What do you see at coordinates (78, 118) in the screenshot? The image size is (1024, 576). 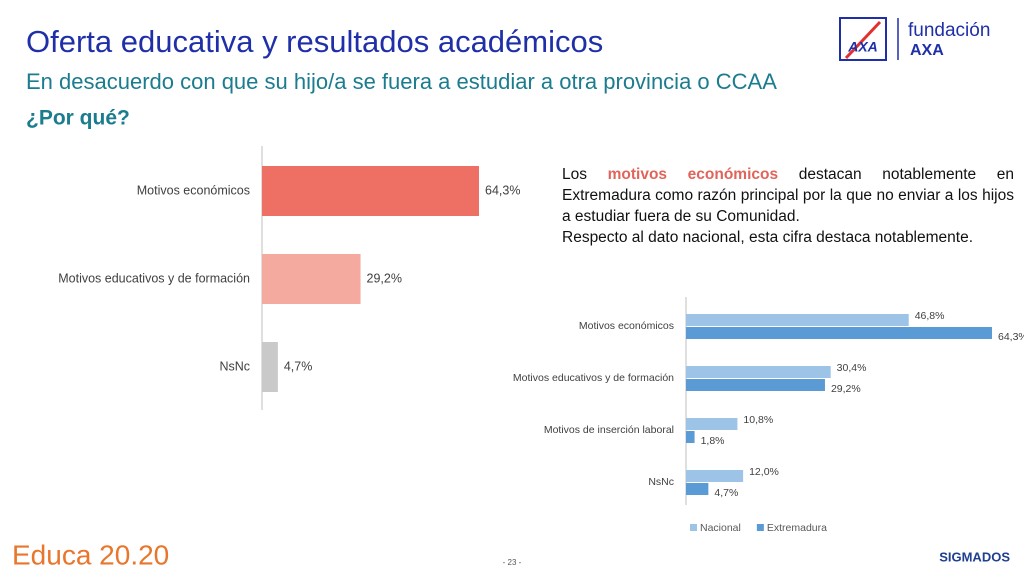 I see `question: ¿Por qué?` at bounding box center [78, 118].